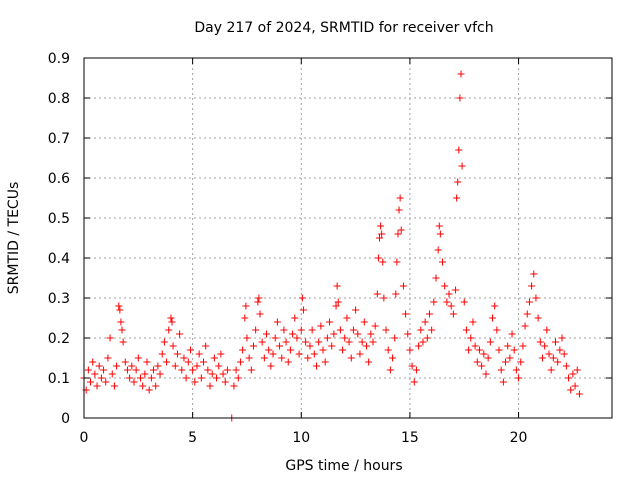 The height and width of the screenshot is (480, 640). What do you see at coordinates (59, 139) in the screenshot?
I see `y-tick-label: 0.7` at bounding box center [59, 139].